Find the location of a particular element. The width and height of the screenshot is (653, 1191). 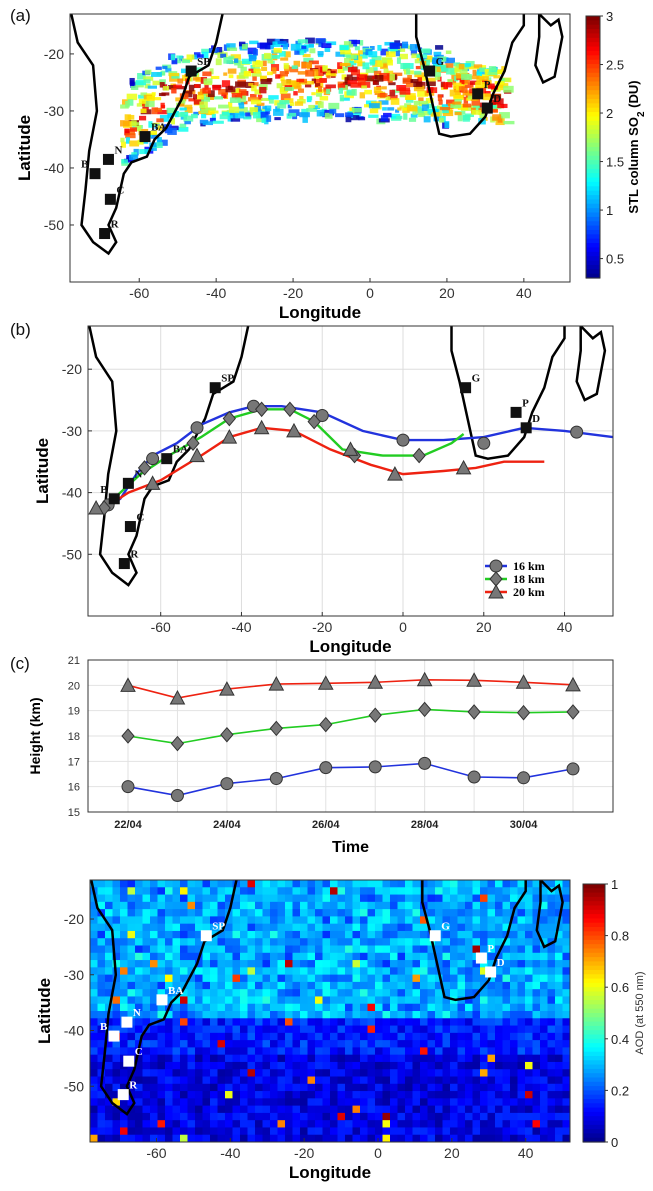

station-label: BA is located at coordinates (158, 128).